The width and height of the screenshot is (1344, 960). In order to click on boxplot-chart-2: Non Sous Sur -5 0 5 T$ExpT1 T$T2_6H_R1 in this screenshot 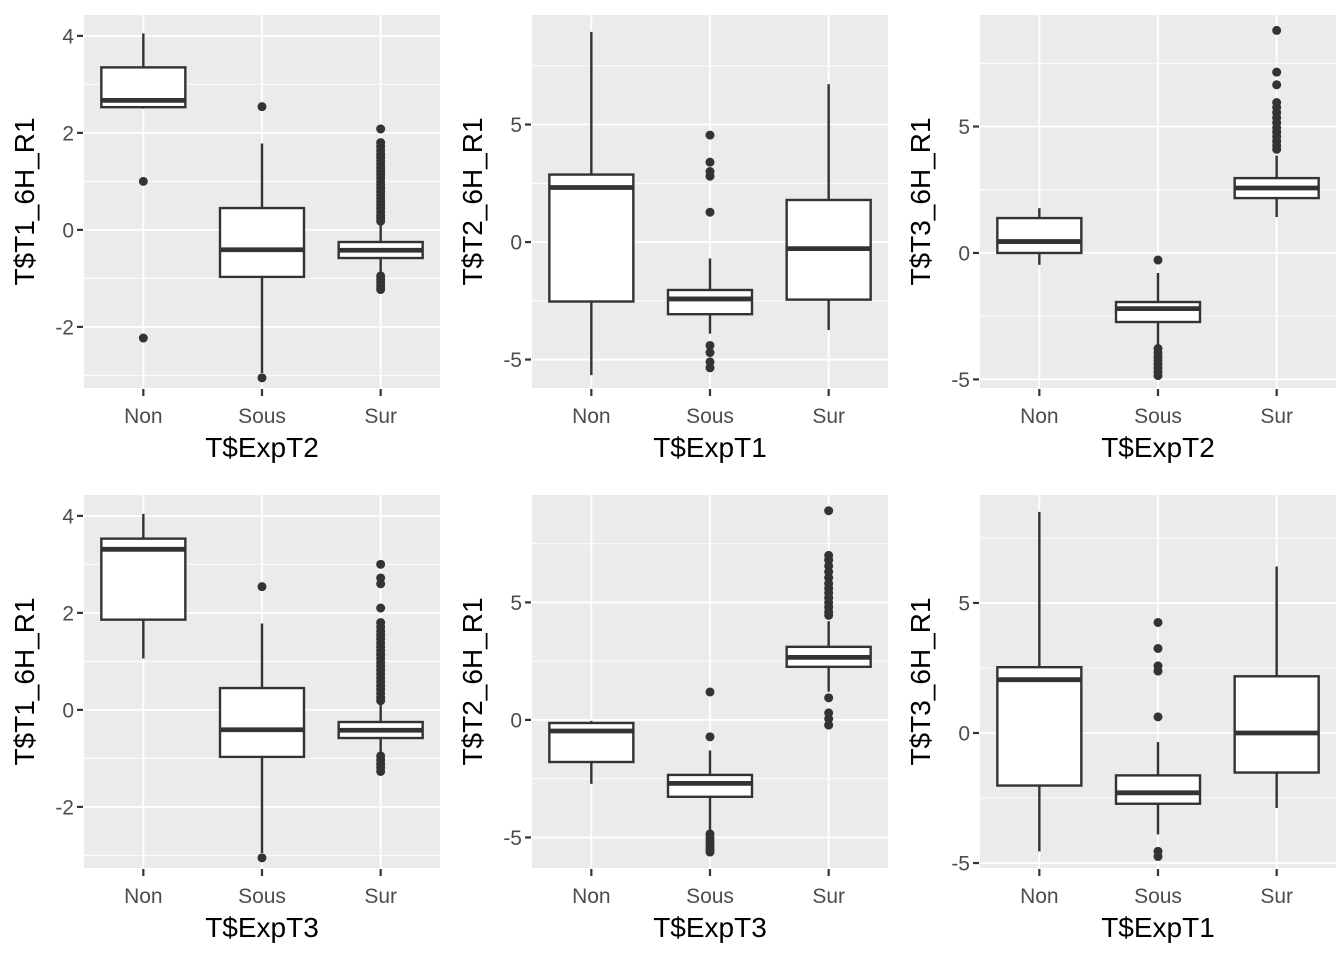, I will do `click(672, 239)`.